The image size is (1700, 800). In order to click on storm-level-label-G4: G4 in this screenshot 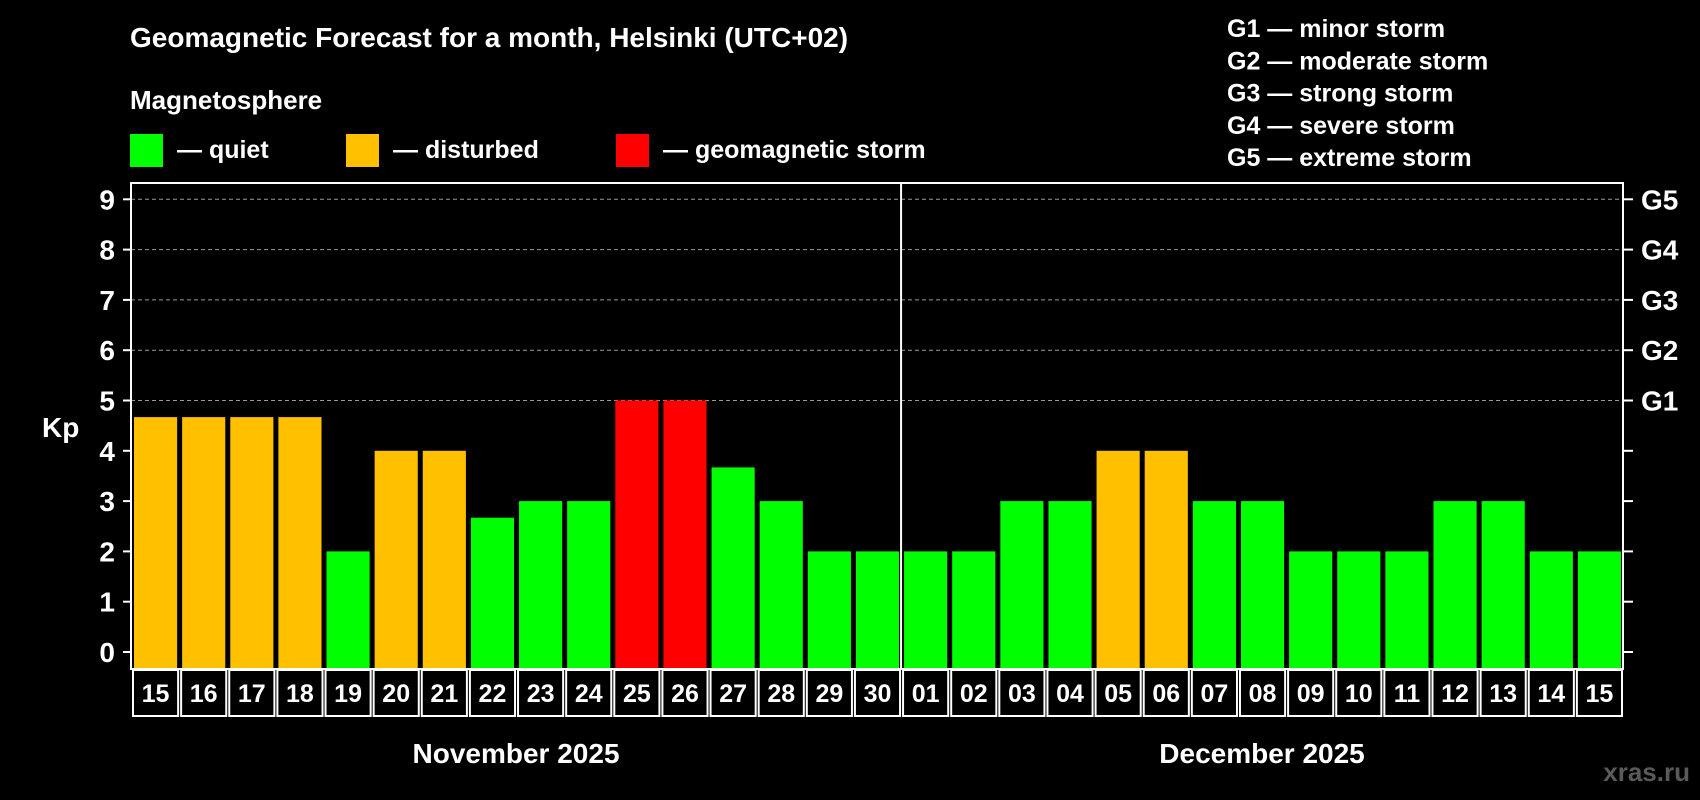, I will do `click(1660, 250)`.